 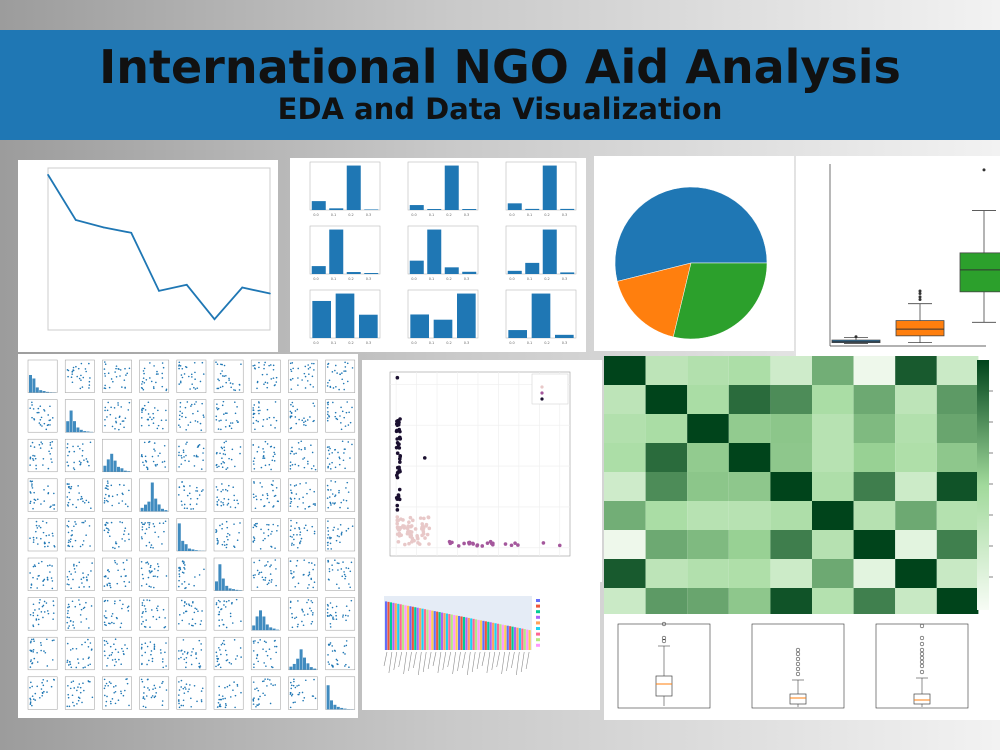 What do you see at coordinates (482, 471) in the screenshot?
I see `gdpp-child-mort-scatter` at bounding box center [482, 471].